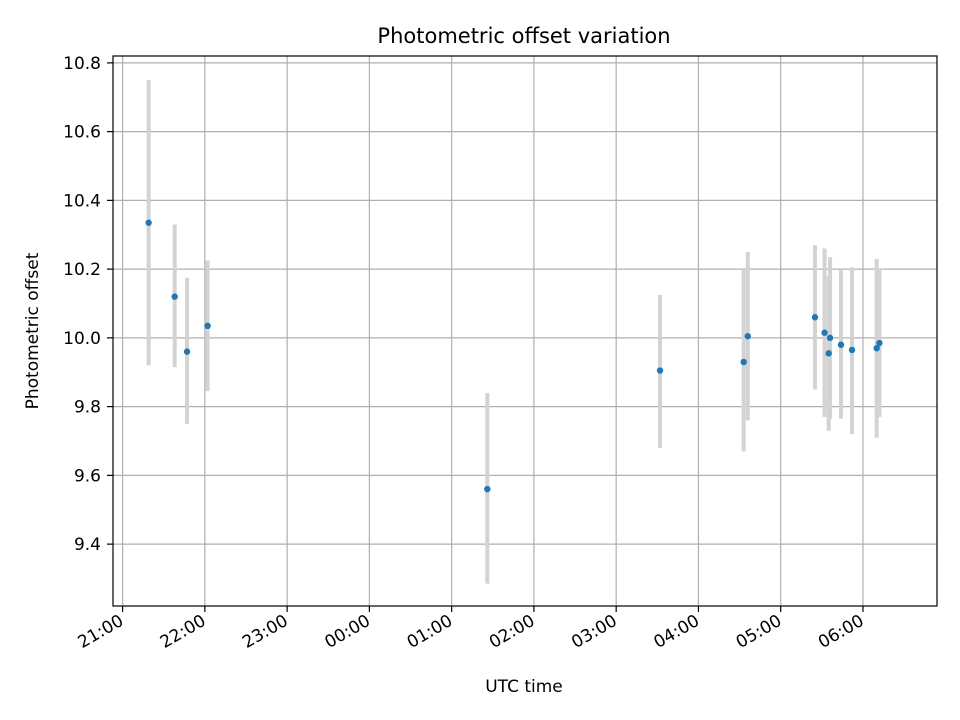 The height and width of the screenshot is (720, 960). Describe the element at coordinates (87, 545) in the screenshot. I see `y-tick-label: 9.4` at that location.